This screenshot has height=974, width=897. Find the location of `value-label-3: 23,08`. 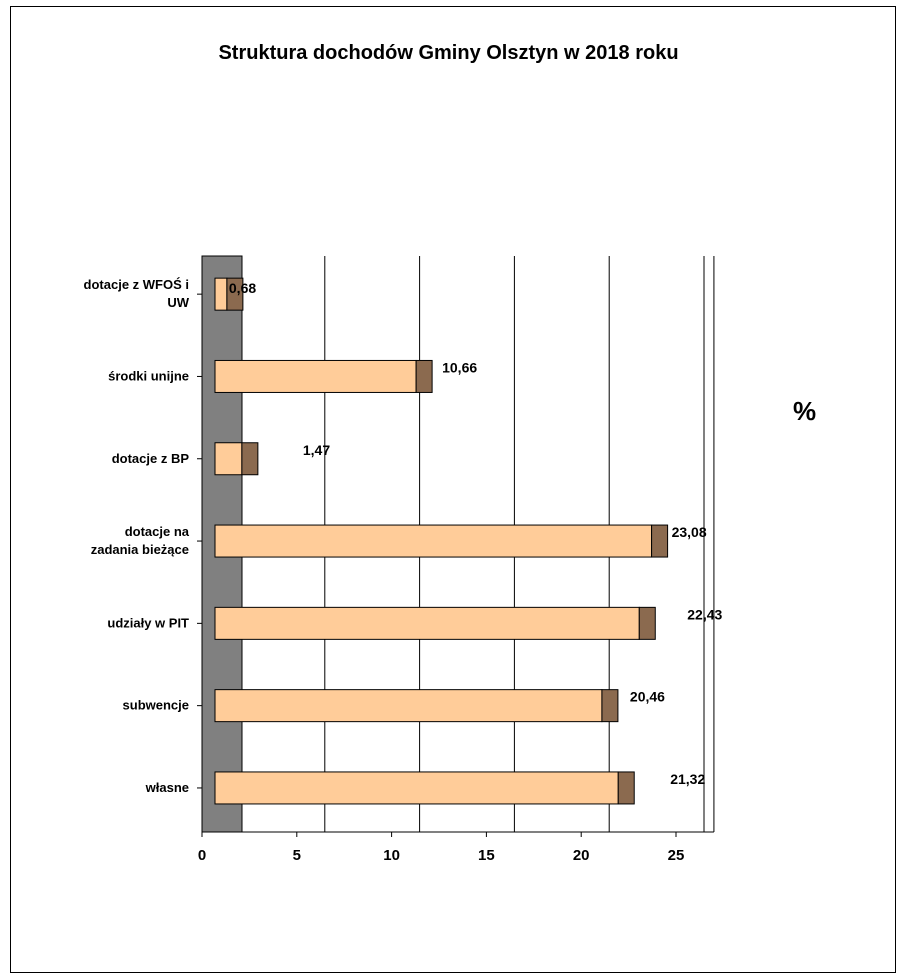

value-label-3: 23,08 is located at coordinates (689, 532).